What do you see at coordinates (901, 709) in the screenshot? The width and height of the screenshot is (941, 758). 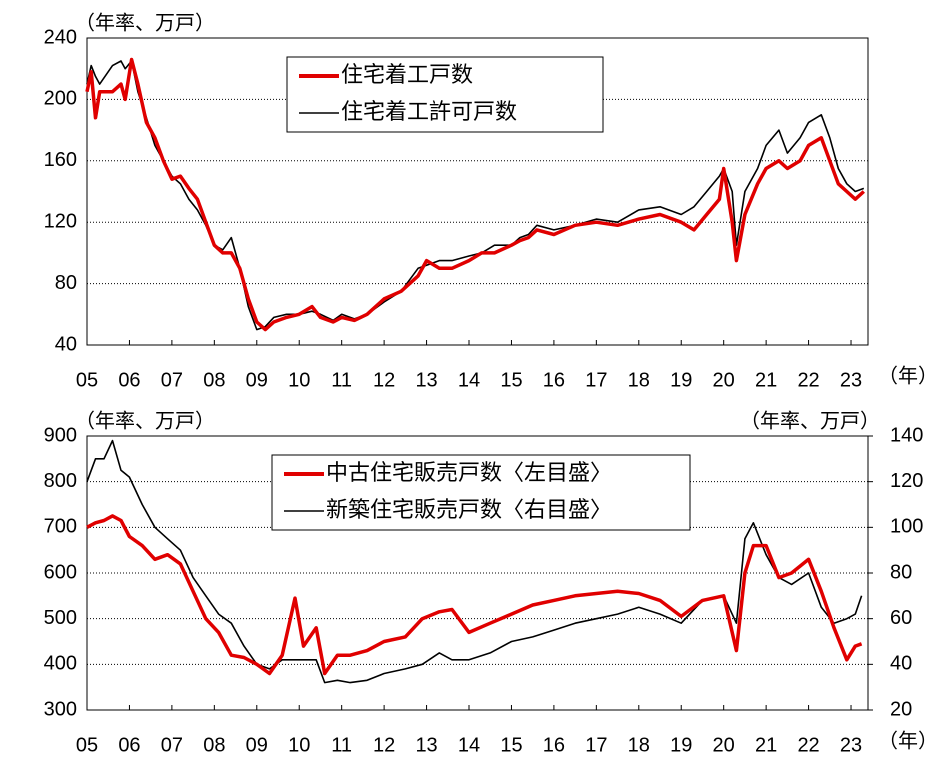 I see `y2-tick-label: 20` at bounding box center [901, 709].